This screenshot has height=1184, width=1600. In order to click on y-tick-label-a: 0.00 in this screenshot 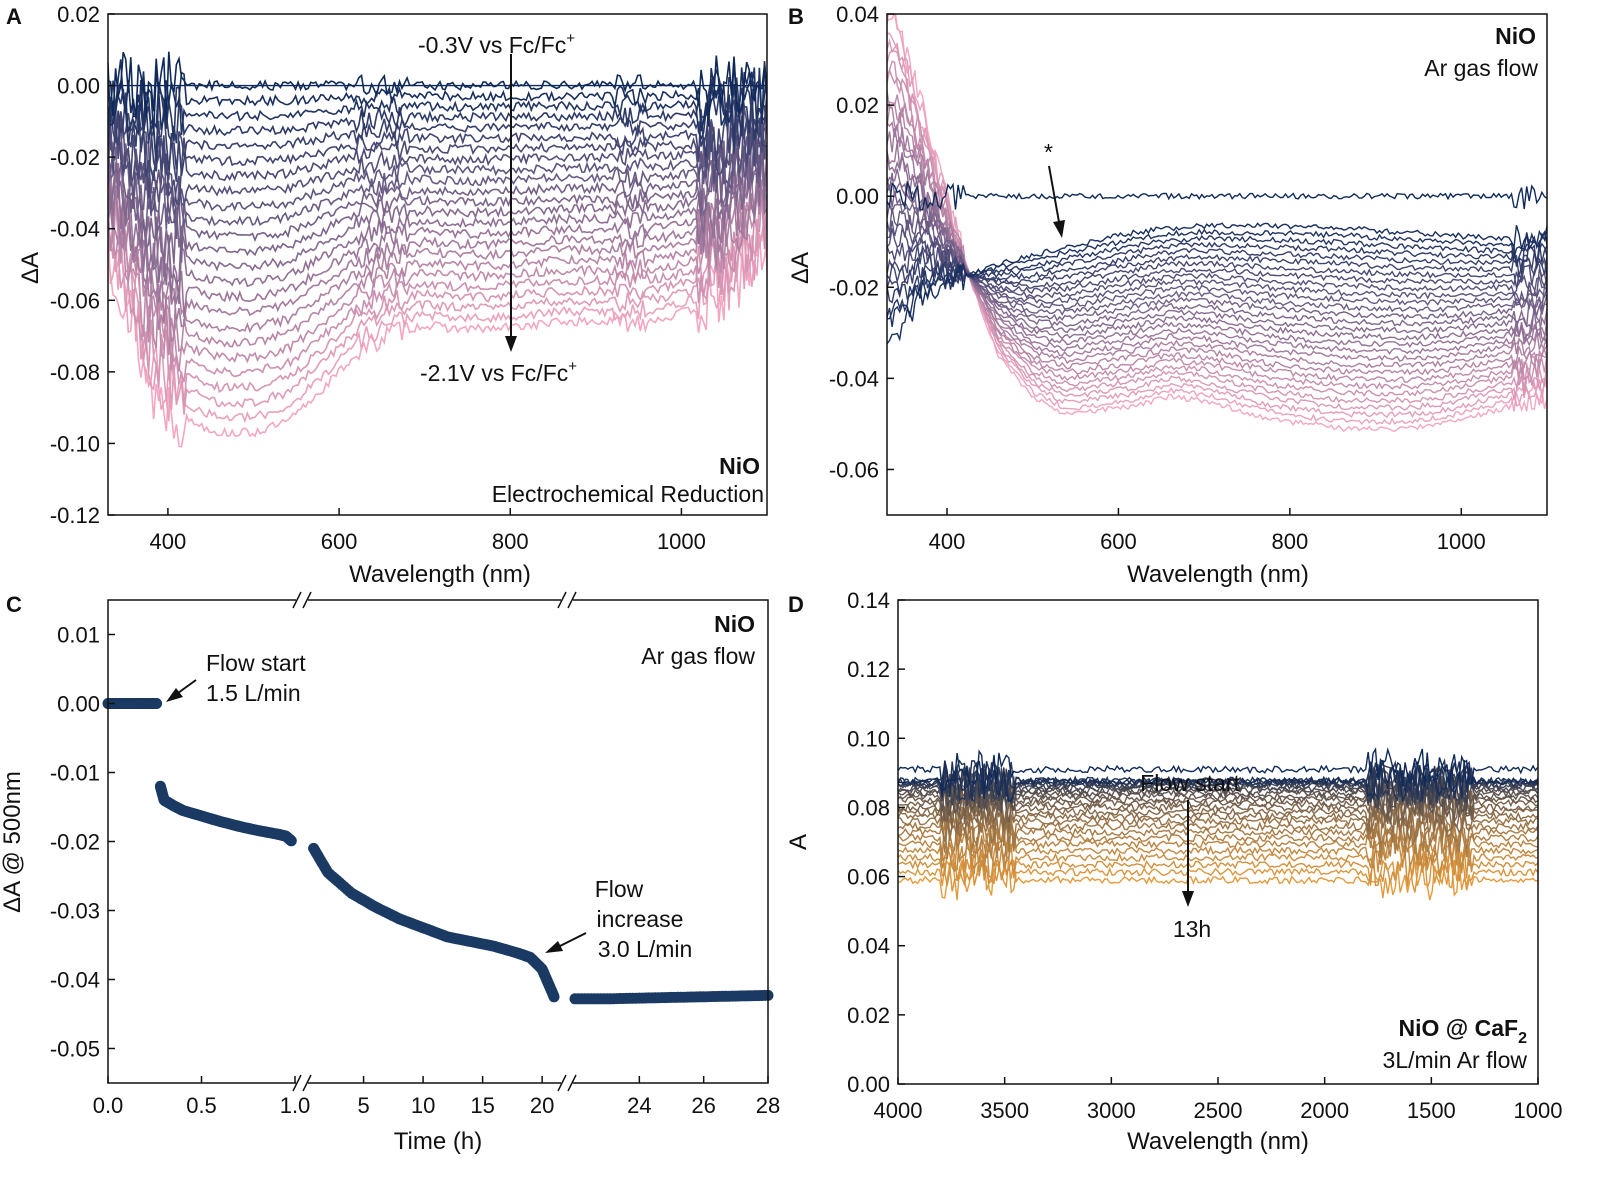, I will do `click(78, 86)`.